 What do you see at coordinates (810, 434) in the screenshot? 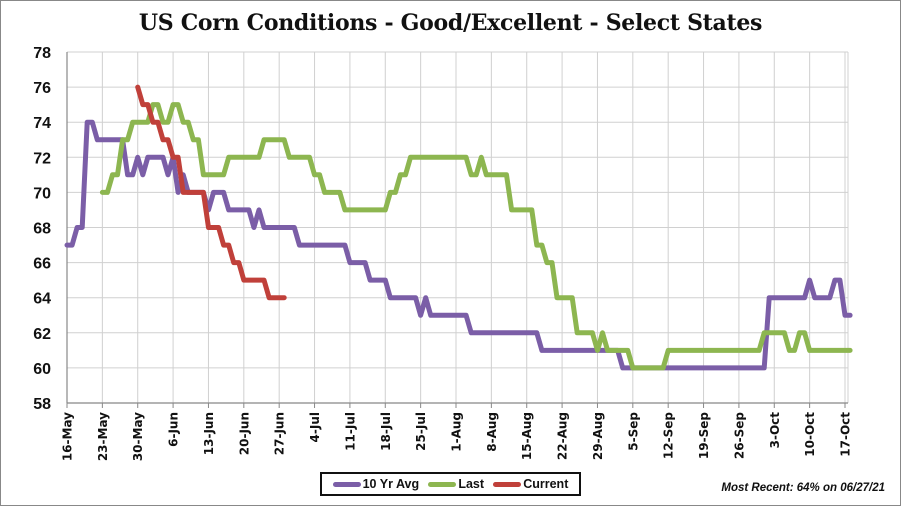
I see `x-tick-label: 10-Oct` at bounding box center [810, 434].